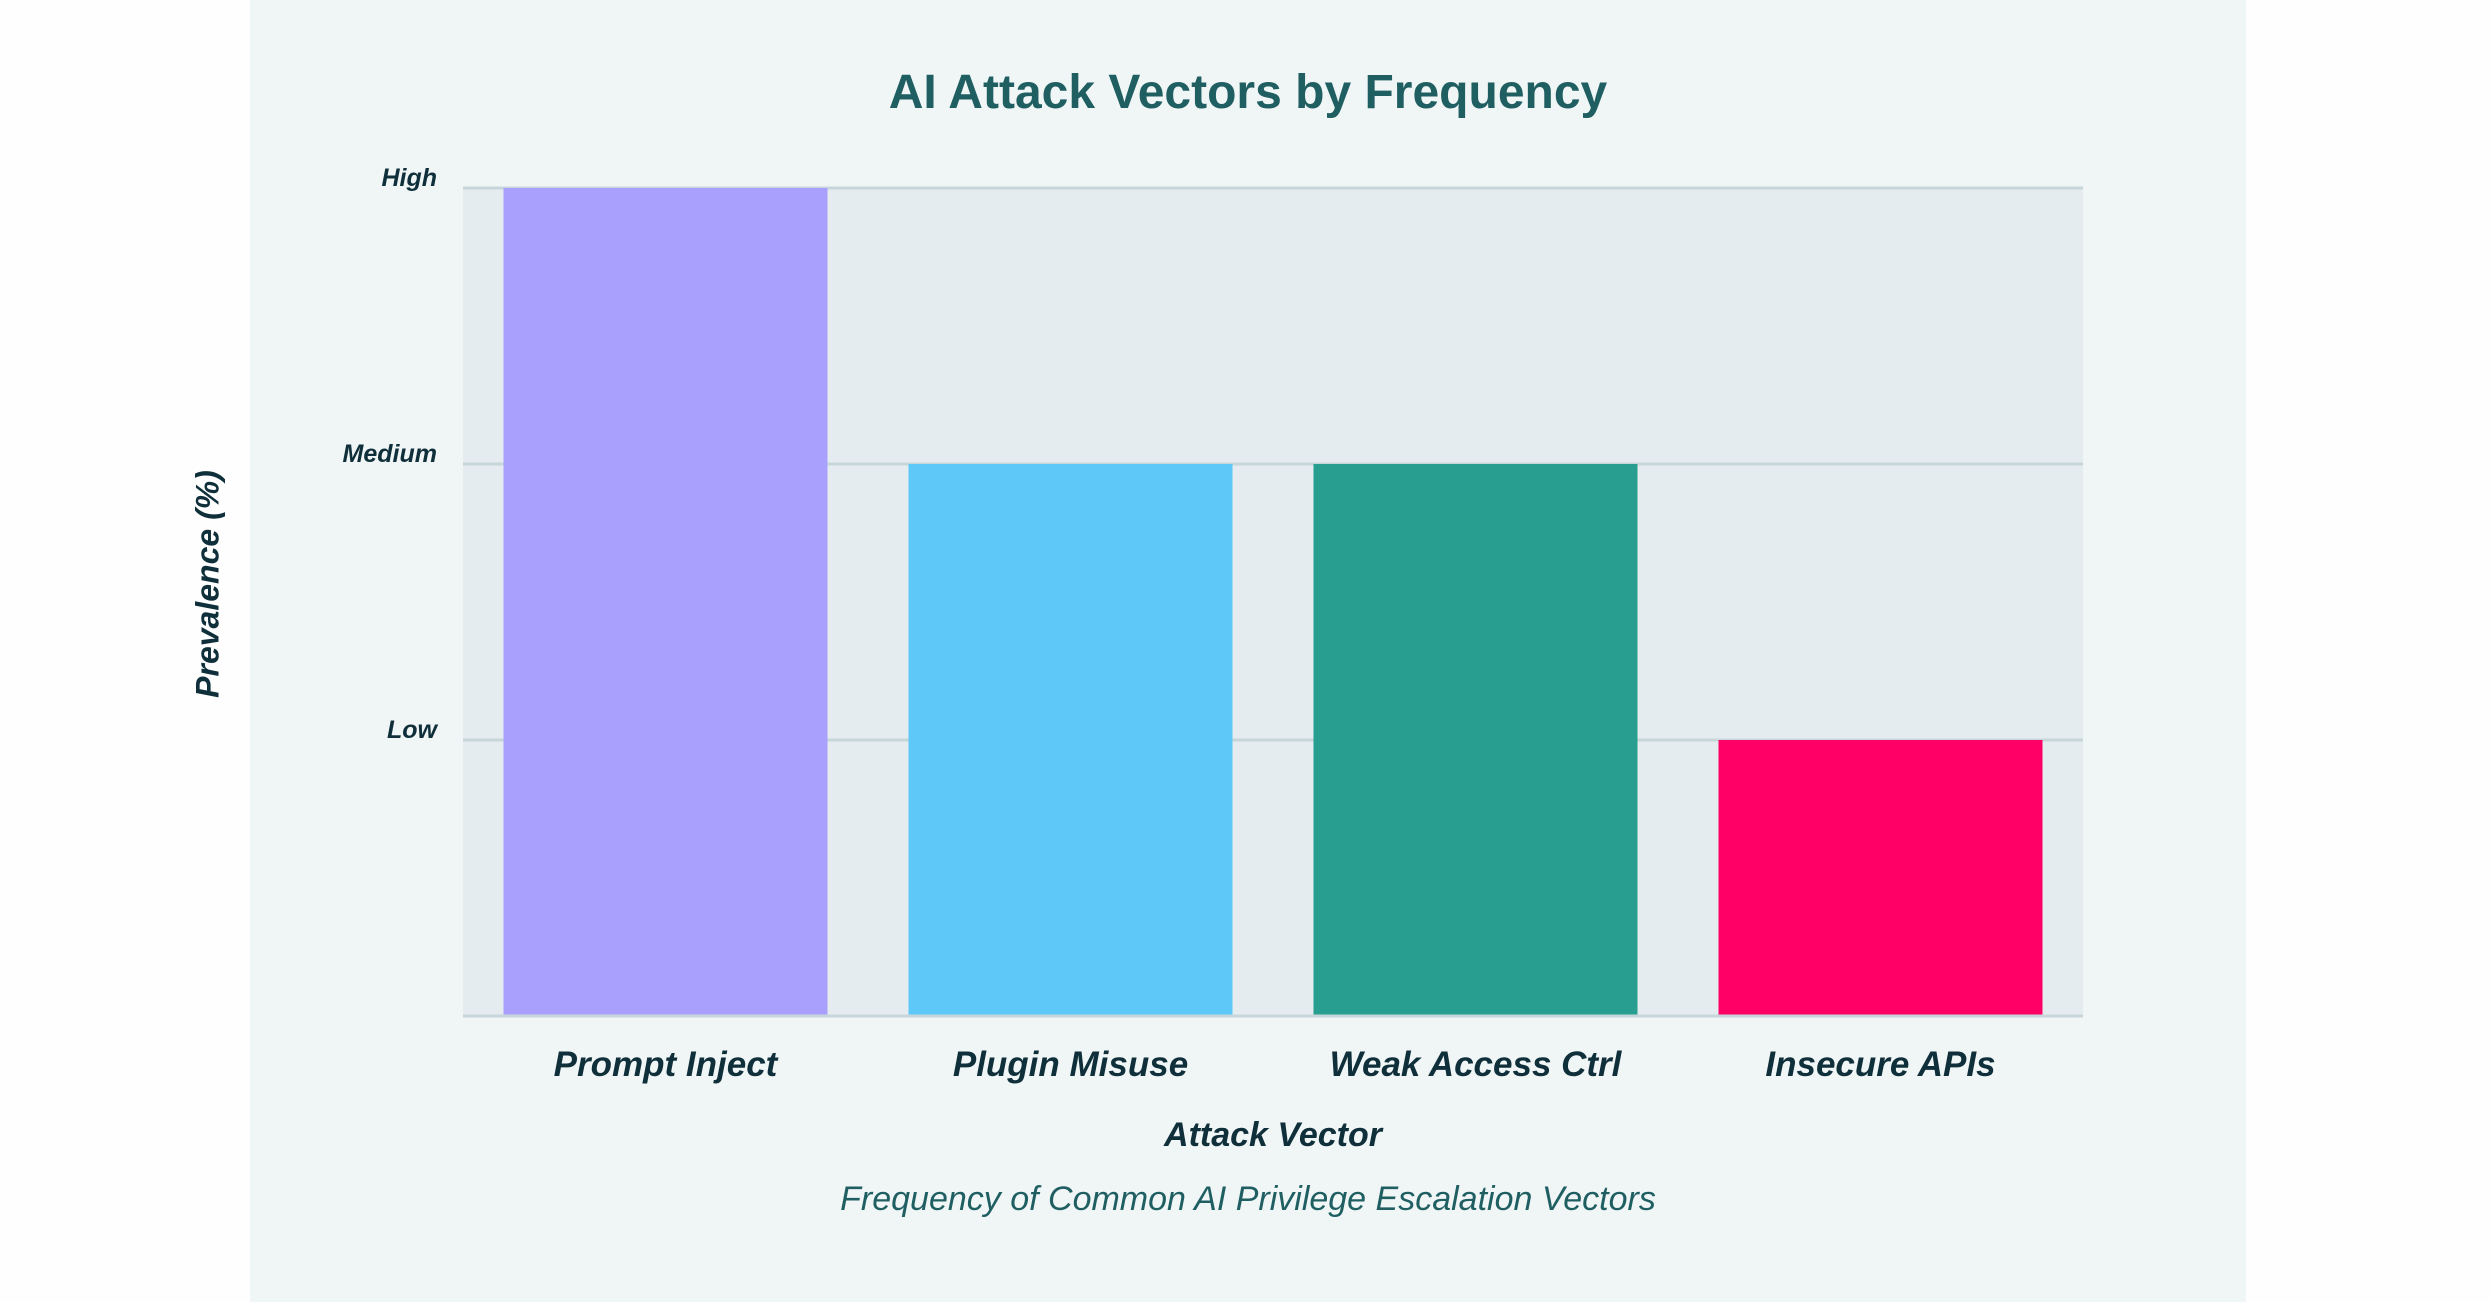  What do you see at coordinates (1248, 92) in the screenshot?
I see `chart-title: AI Attack Vectors by Frequency` at bounding box center [1248, 92].